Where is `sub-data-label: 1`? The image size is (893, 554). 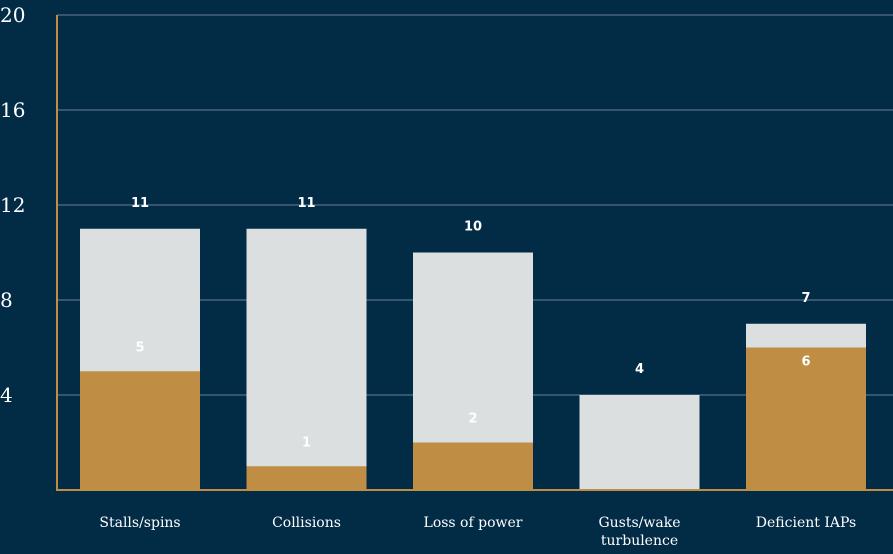 sub-data-label: 1 is located at coordinates (306, 442).